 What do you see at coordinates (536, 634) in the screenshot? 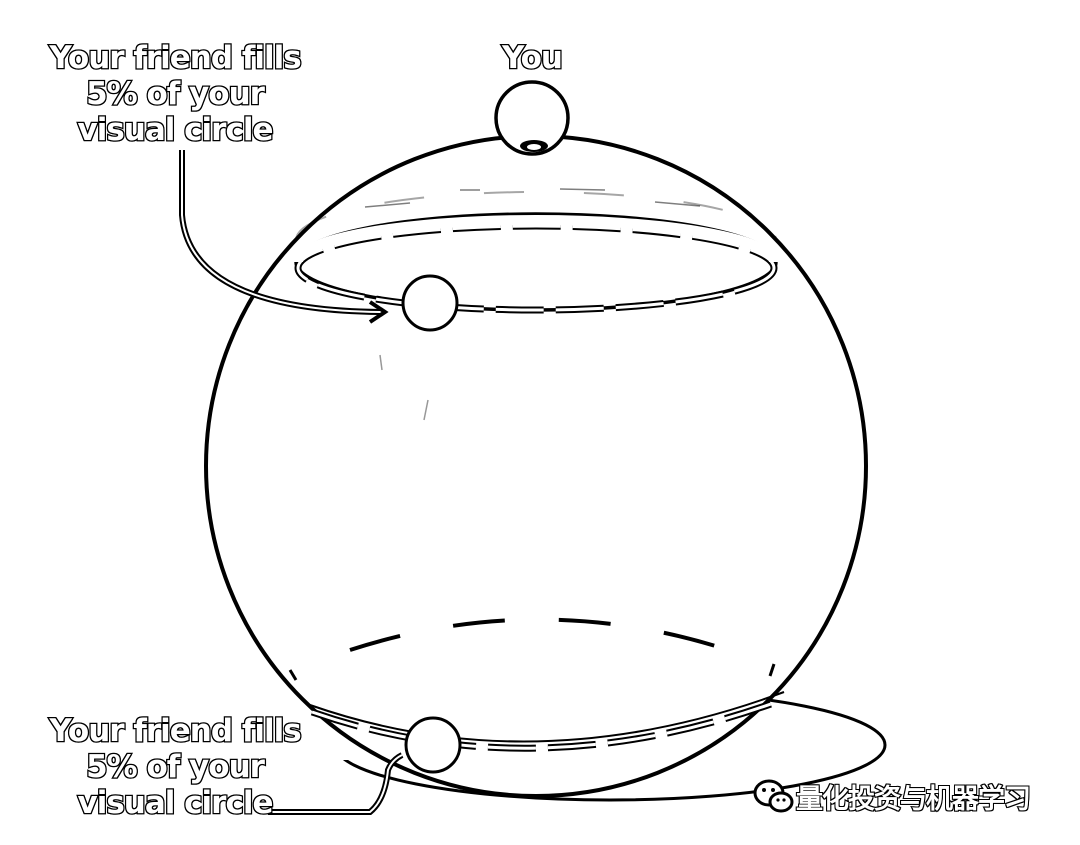
I see `lower-back-arc` at bounding box center [536, 634].